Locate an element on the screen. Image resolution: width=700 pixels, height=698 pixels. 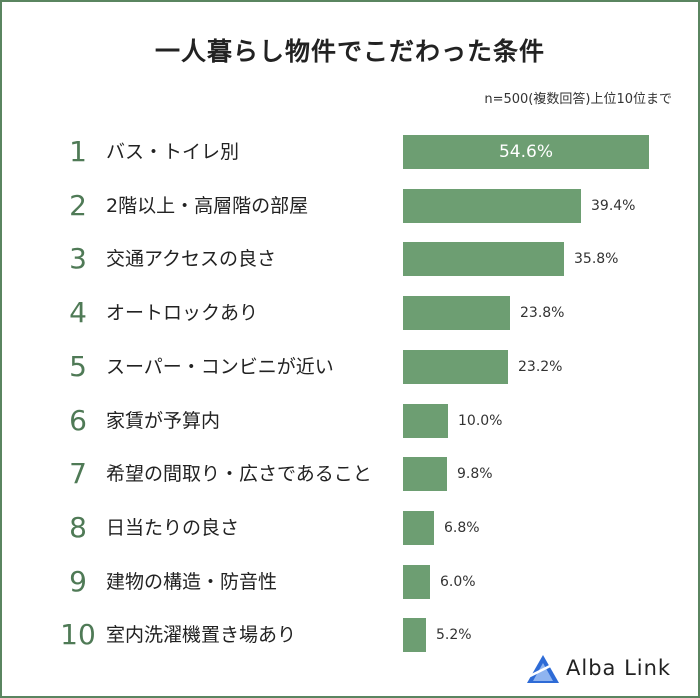
category-label: 交通アクセスの良さ is located at coordinates (191, 259).